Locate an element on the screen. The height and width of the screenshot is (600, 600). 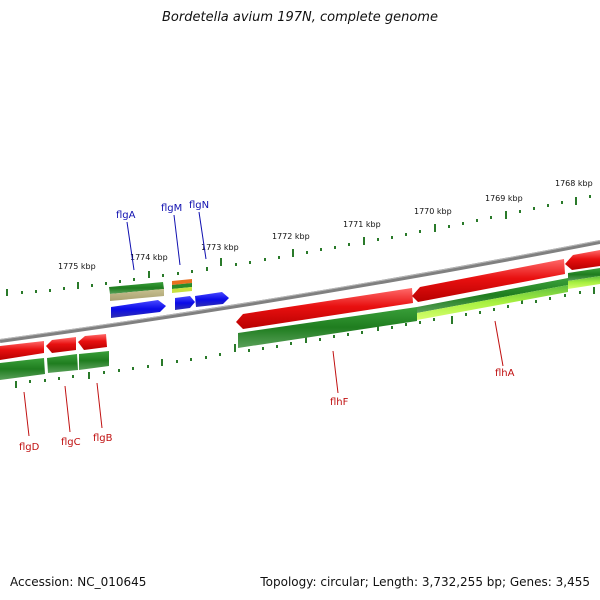
lower-left-green-track is located at coordinates (54, 365).